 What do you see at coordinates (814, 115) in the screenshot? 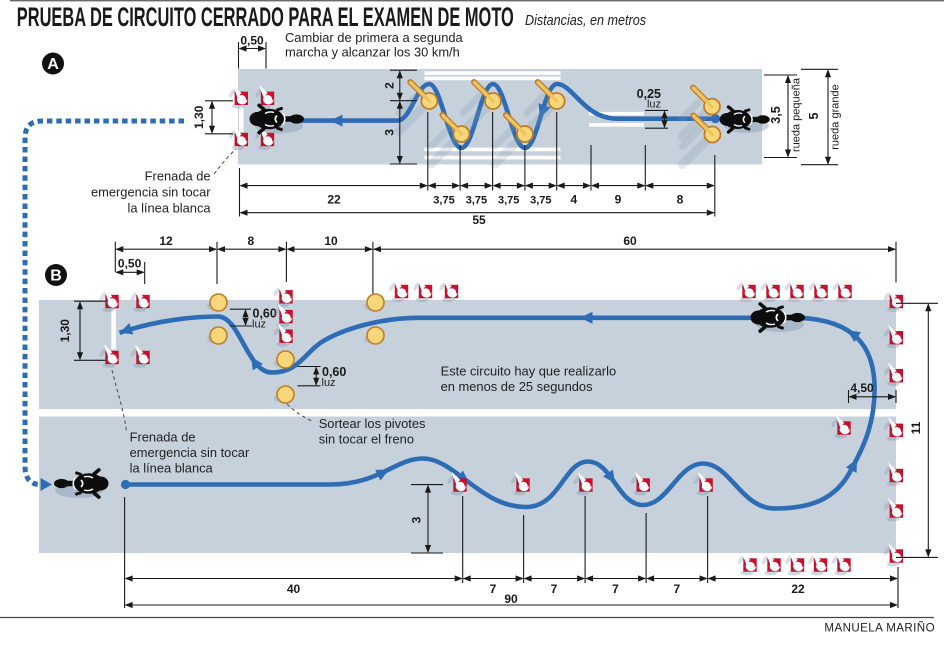
I see `svg-text: 5` at bounding box center [814, 115].